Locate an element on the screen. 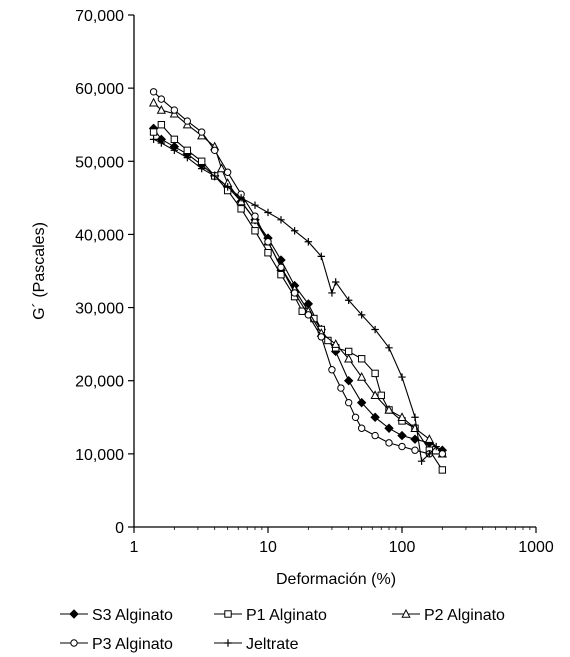 This screenshot has width=570, height=657. x-tick-label: 100 is located at coordinates (402, 547).